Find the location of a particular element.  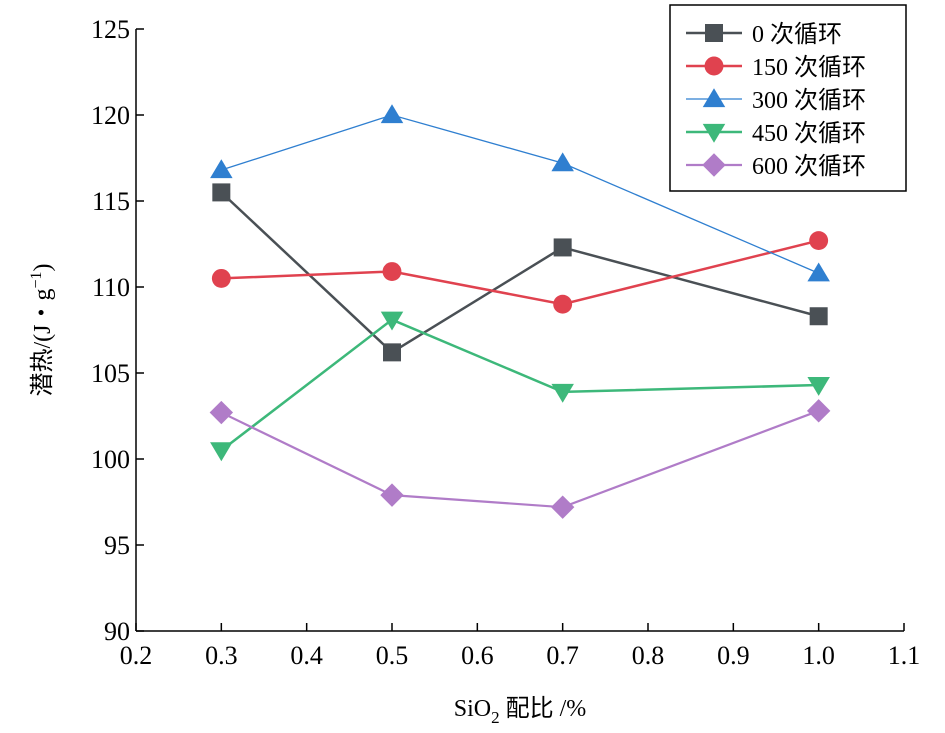

y-tick-label: 125 is located at coordinates (110, 29).